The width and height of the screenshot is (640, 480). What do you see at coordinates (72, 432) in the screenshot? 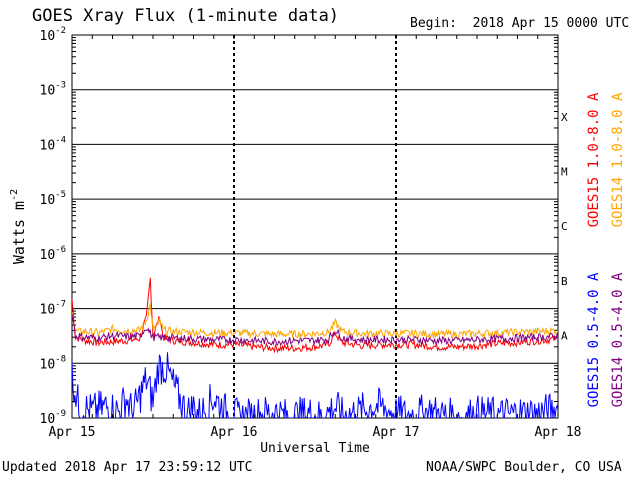
I see `x-tick-label: Apr 15` at bounding box center [72, 432].